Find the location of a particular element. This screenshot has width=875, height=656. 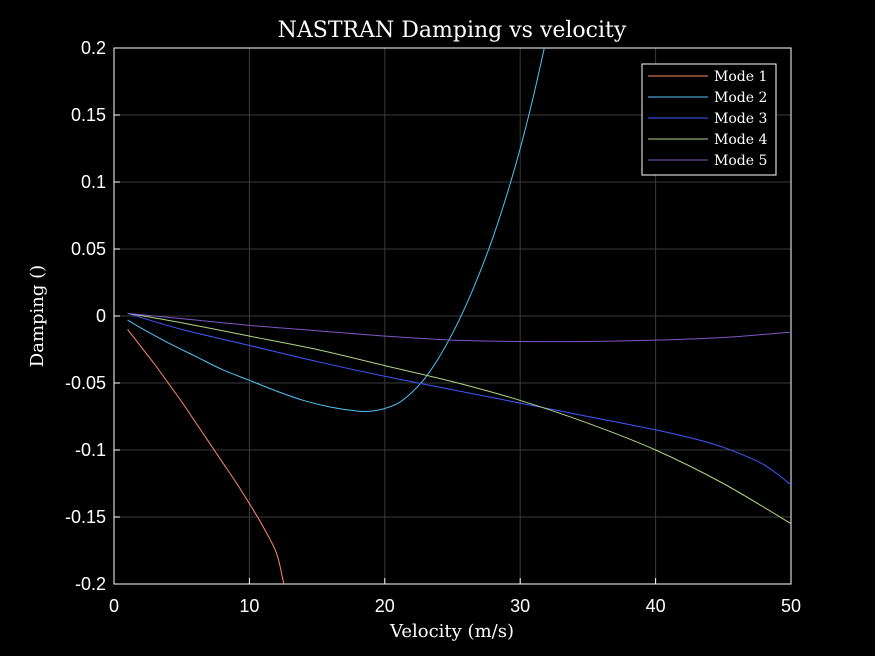

legend: Mode 1 Mode 2 Mode 3 Mode 4 Mode 5 is located at coordinates (709, 119).